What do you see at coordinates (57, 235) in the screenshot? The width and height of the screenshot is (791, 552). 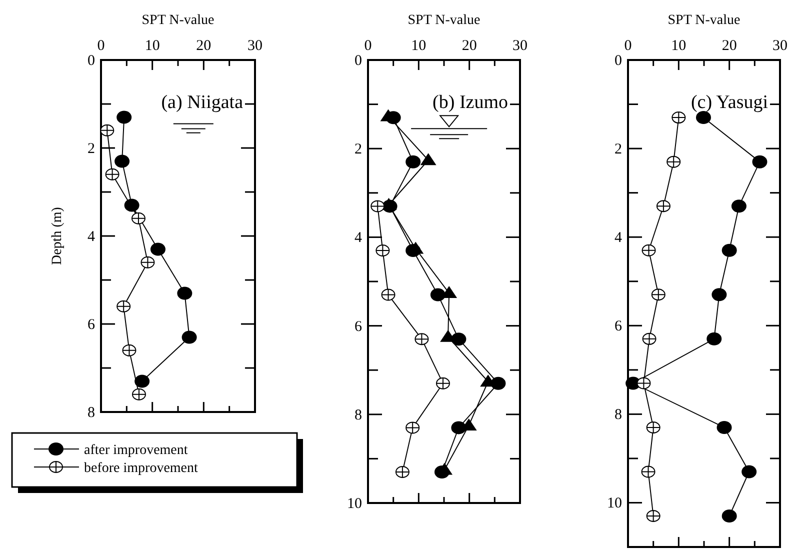 I see `y-axis-title: Depth (m)` at bounding box center [57, 235].